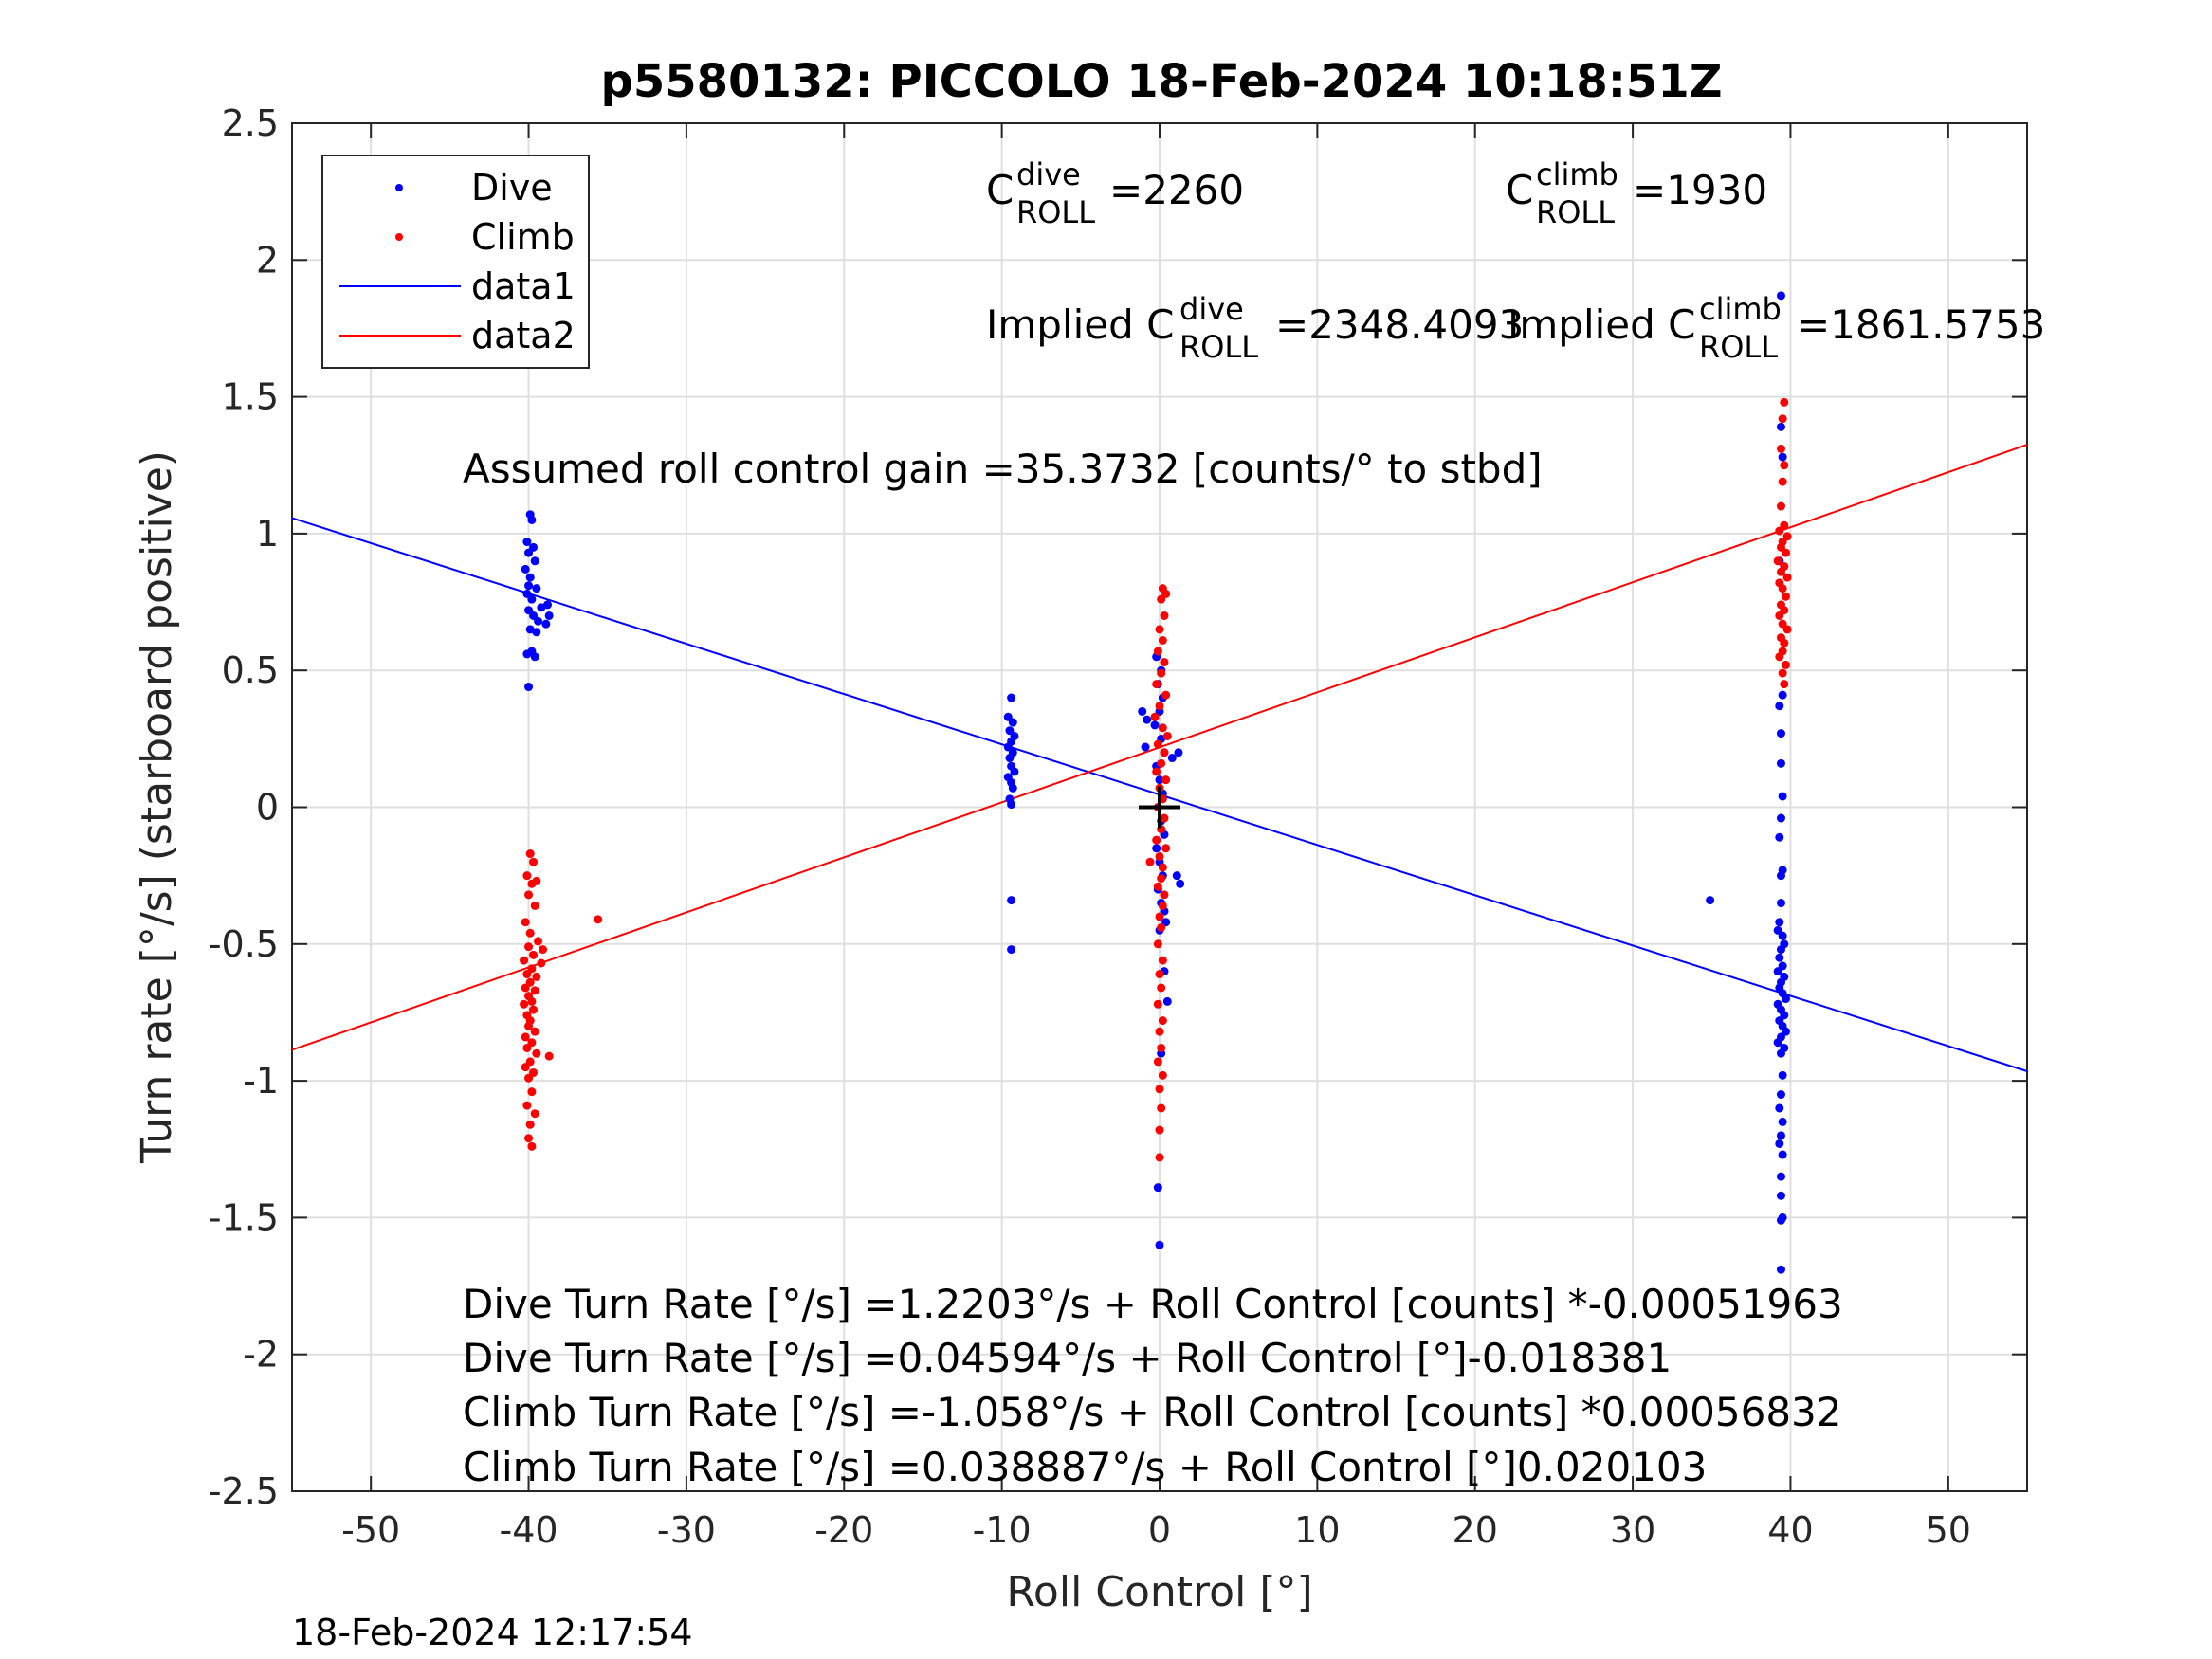  Describe the element at coordinates (267, 534) in the screenshot. I see `y-tick-label: 1` at that location.